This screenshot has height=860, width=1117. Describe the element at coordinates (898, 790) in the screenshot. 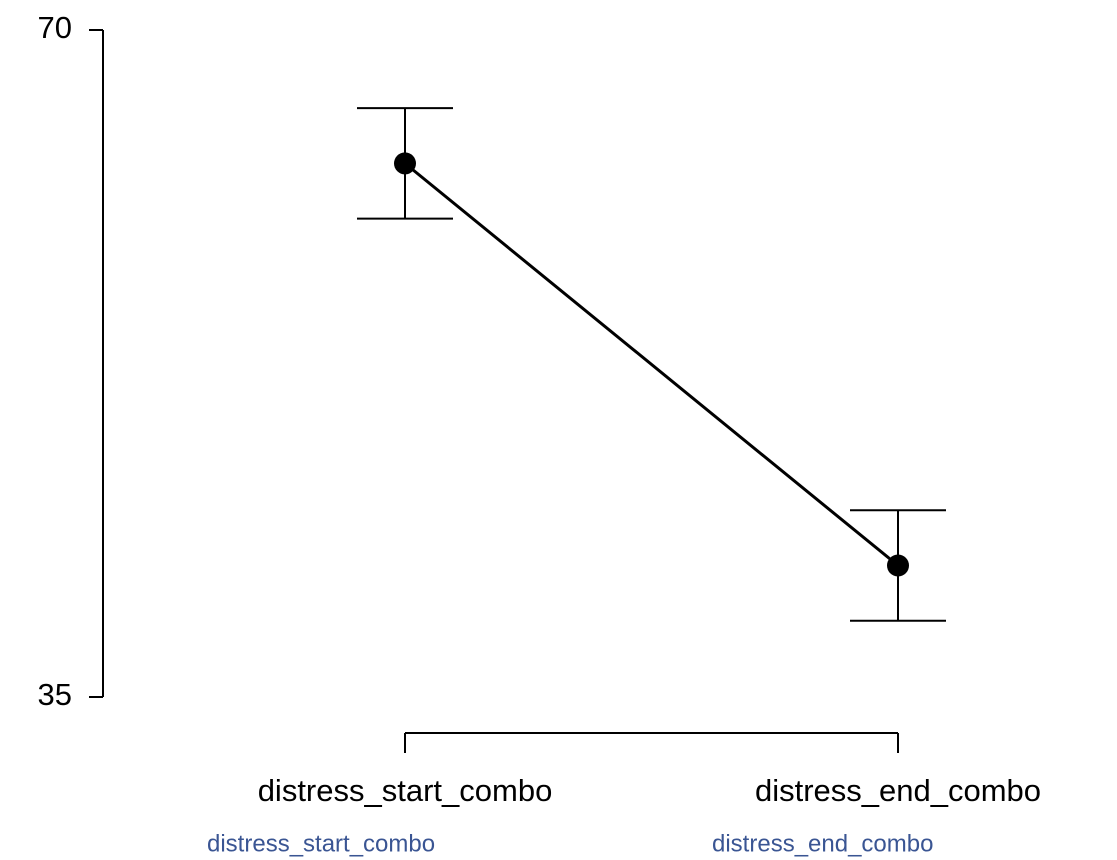

I see `x-tick-label: distress_end_combo` at that location.